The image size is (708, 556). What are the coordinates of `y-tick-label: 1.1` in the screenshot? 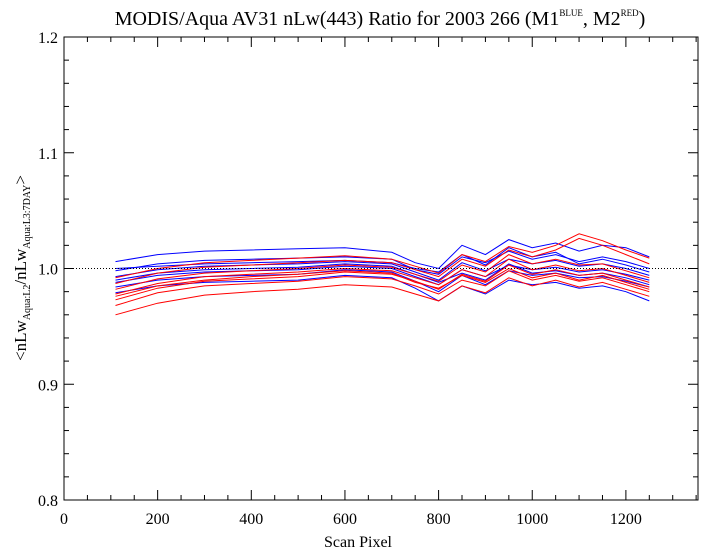 It's located at (48, 154).